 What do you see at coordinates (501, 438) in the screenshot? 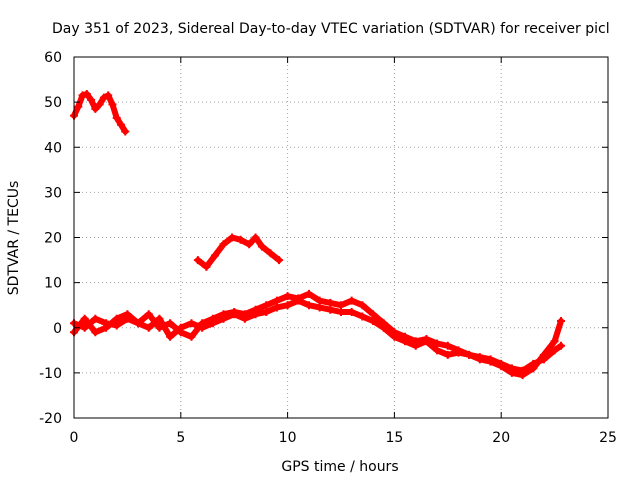
I see `x-tick-label: 20` at bounding box center [501, 438].